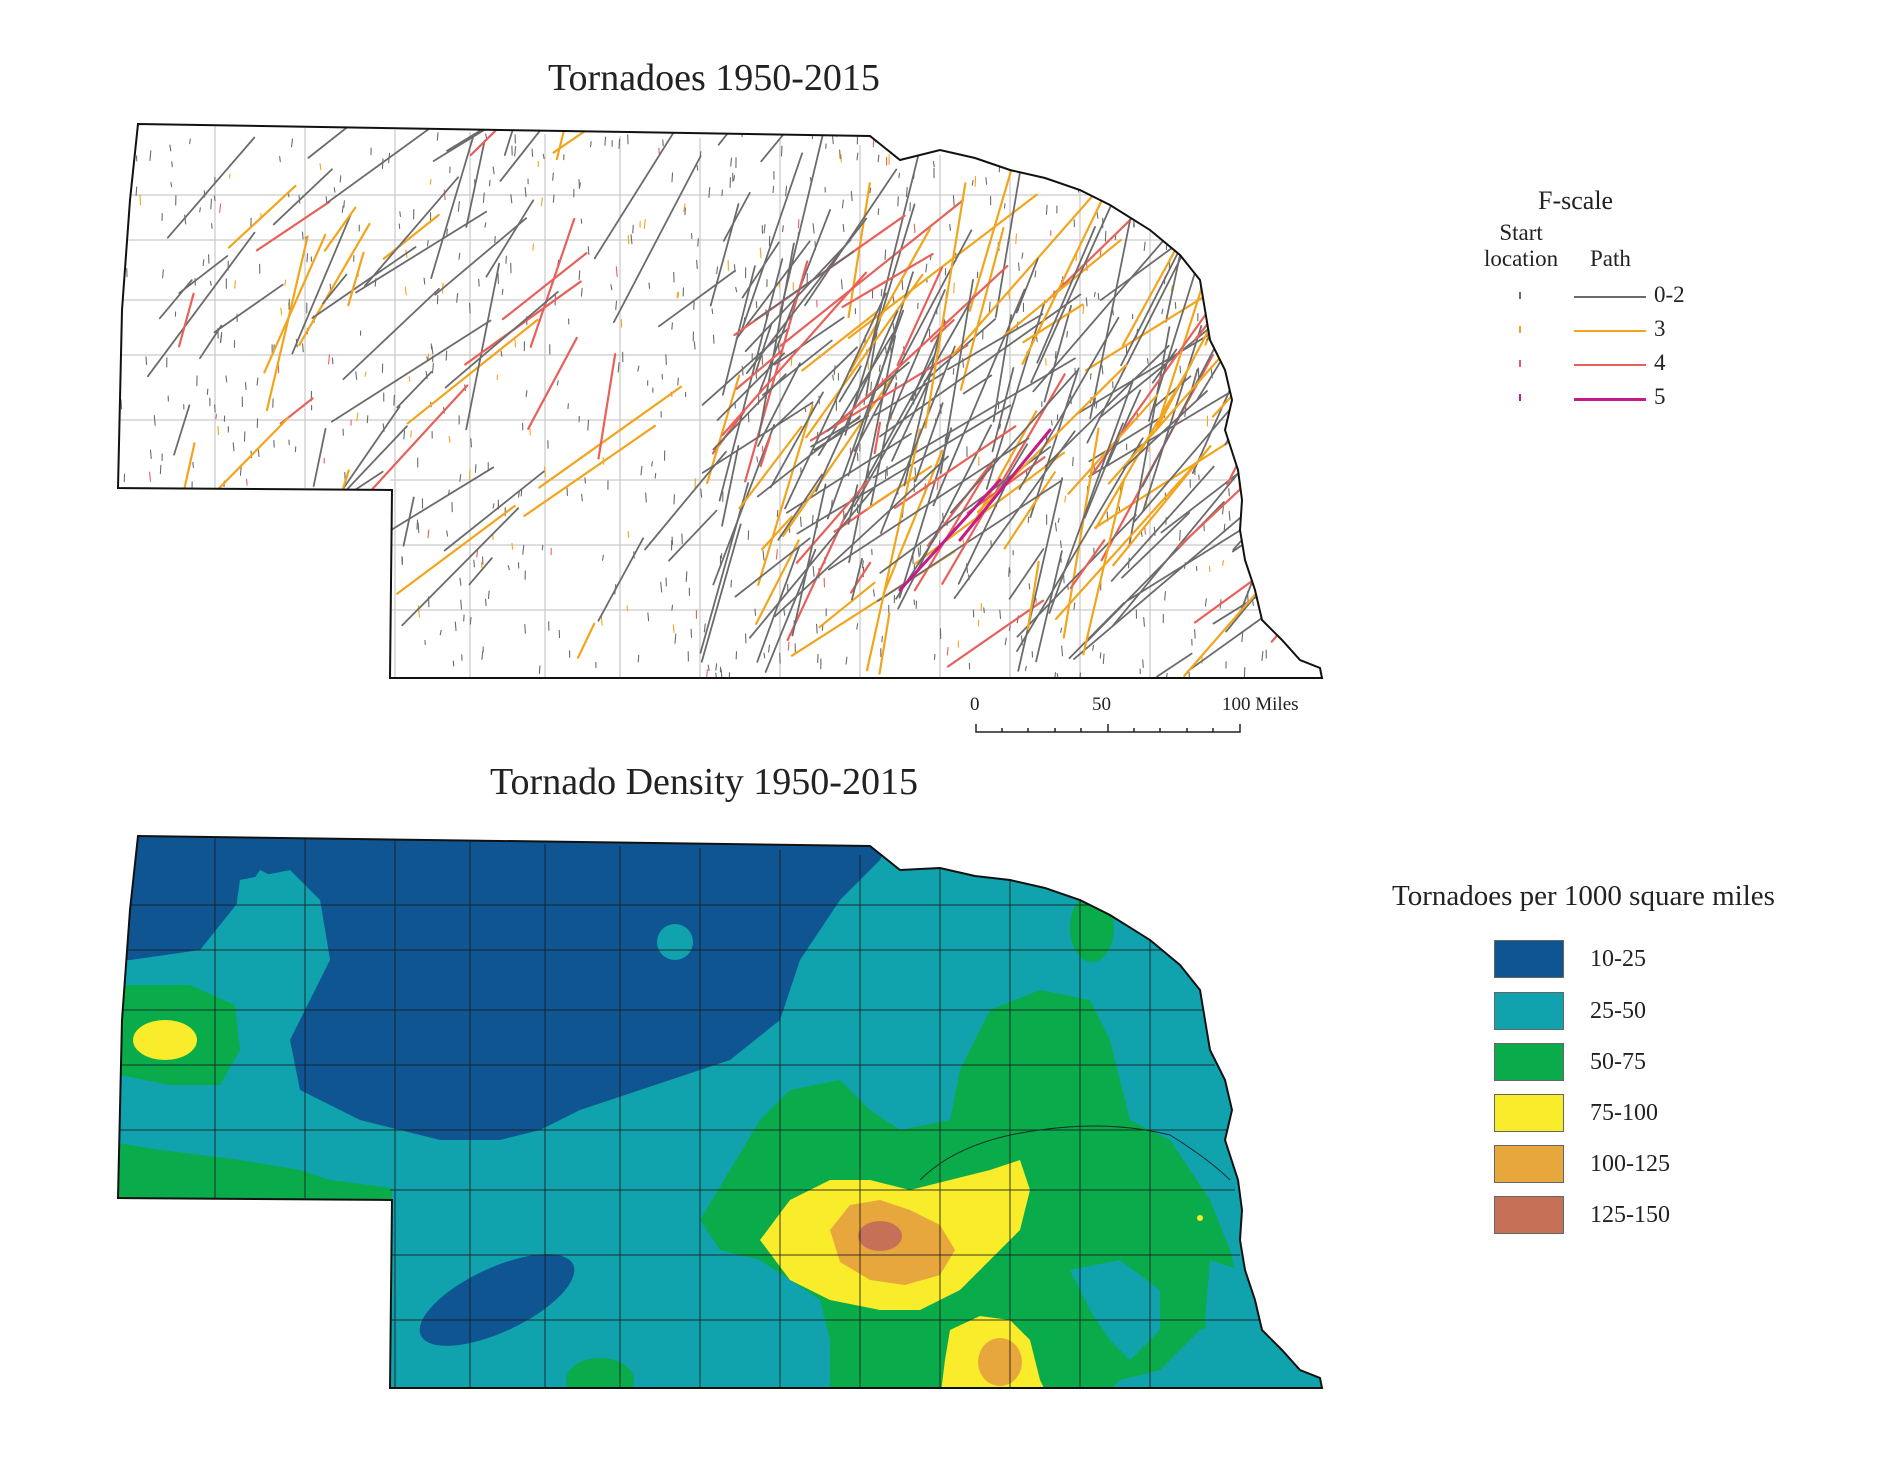  I want to click on density-label: 25-50, so click(1618, 1011).